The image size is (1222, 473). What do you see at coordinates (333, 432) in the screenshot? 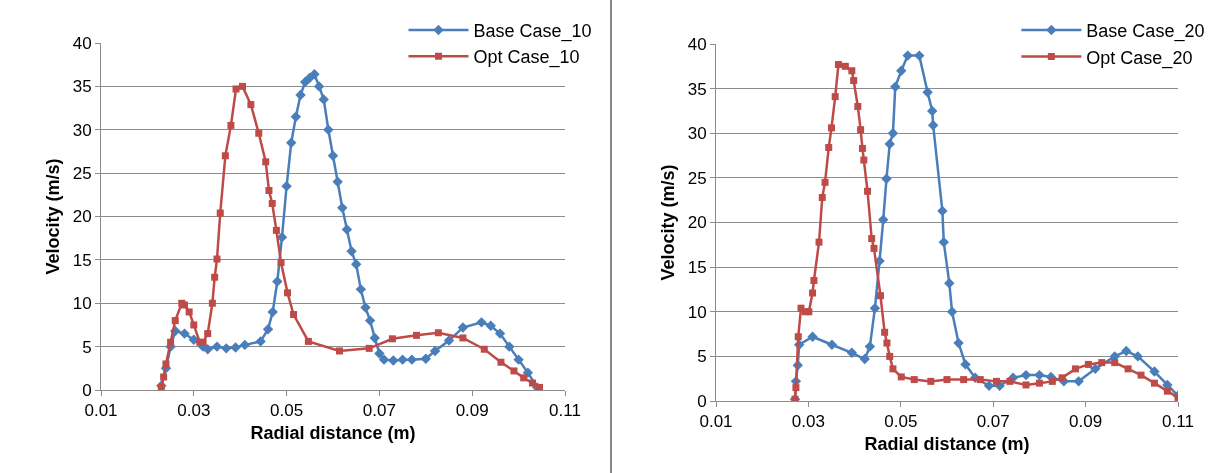
I see `x-axis-title: Radial distance (m)` at bounding box center [333, 432].